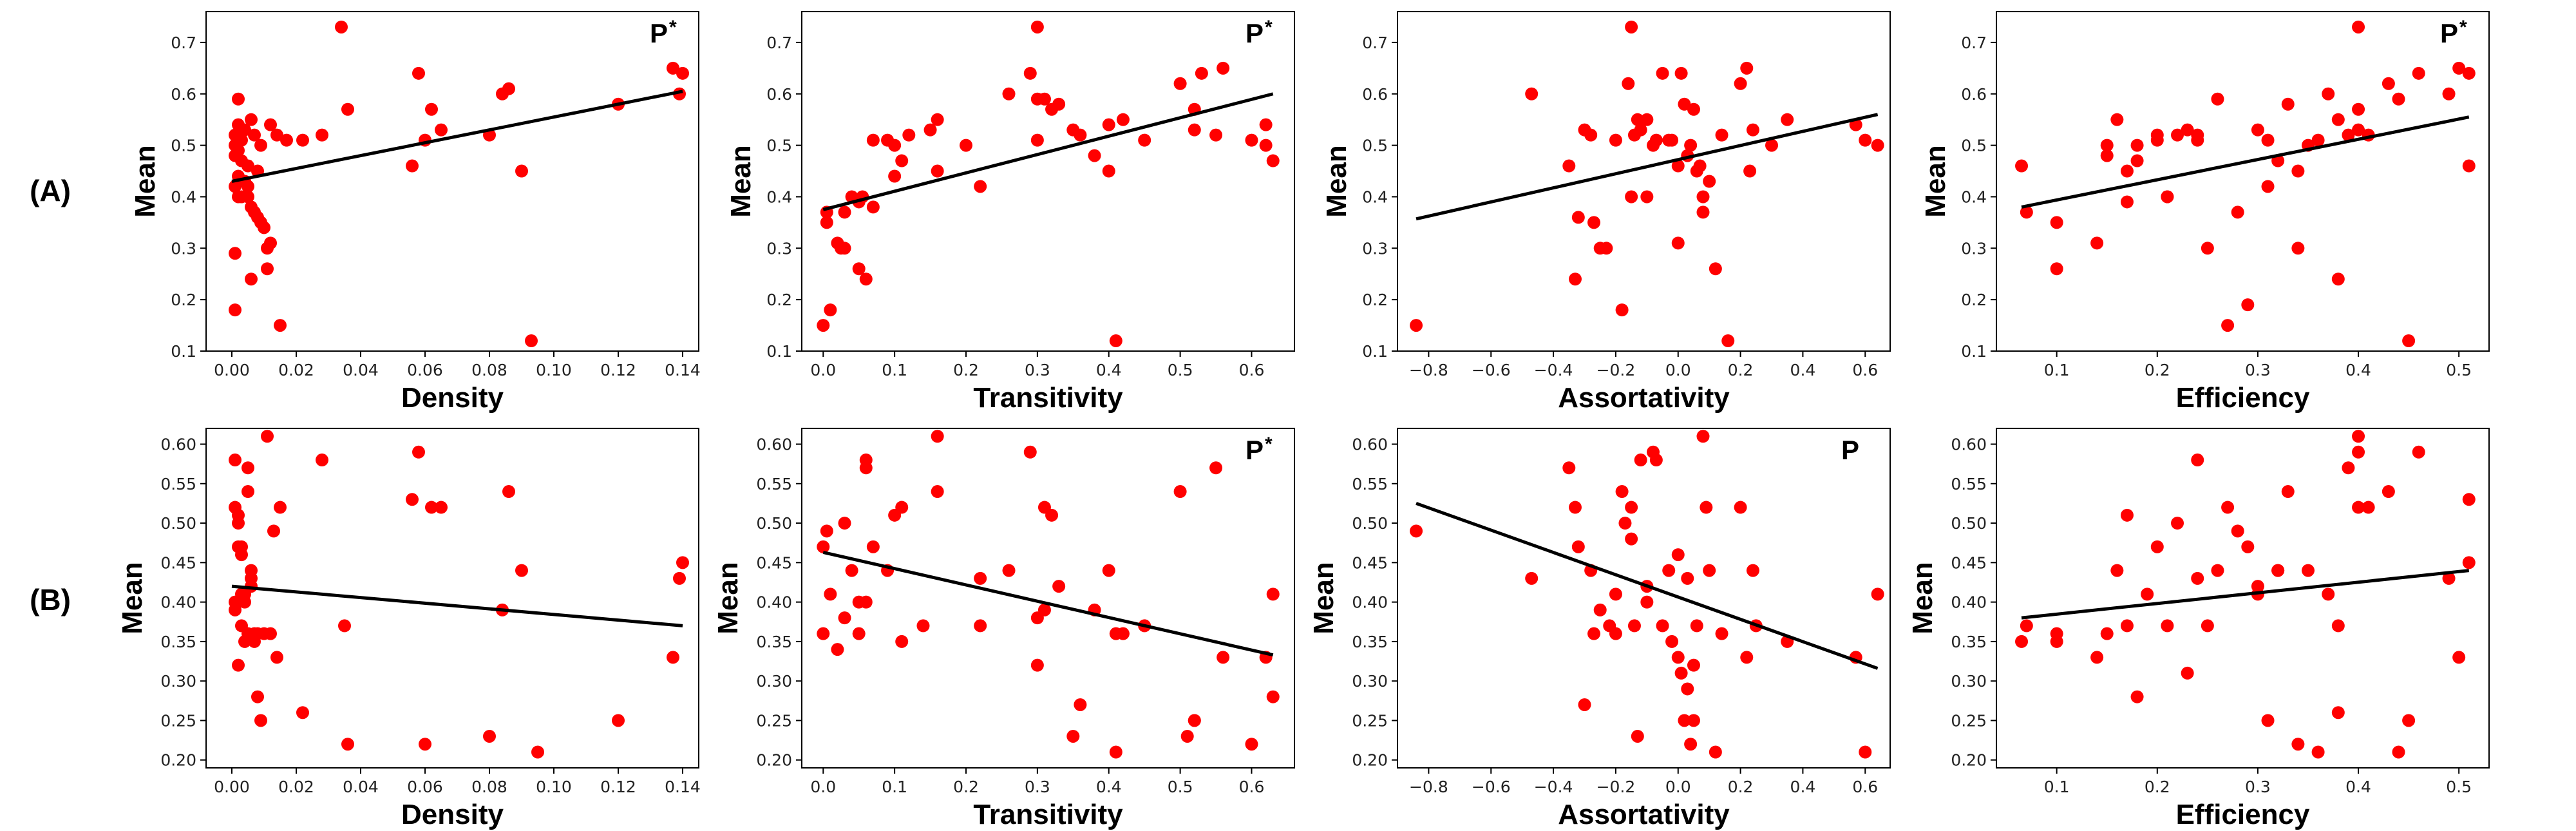 This screenshot has width=2576, height=831. What do you see at coordinates (1616, 787) in the screenshot?
I see `x-tick-label: −0.2` at bounding box center [1616, 787].